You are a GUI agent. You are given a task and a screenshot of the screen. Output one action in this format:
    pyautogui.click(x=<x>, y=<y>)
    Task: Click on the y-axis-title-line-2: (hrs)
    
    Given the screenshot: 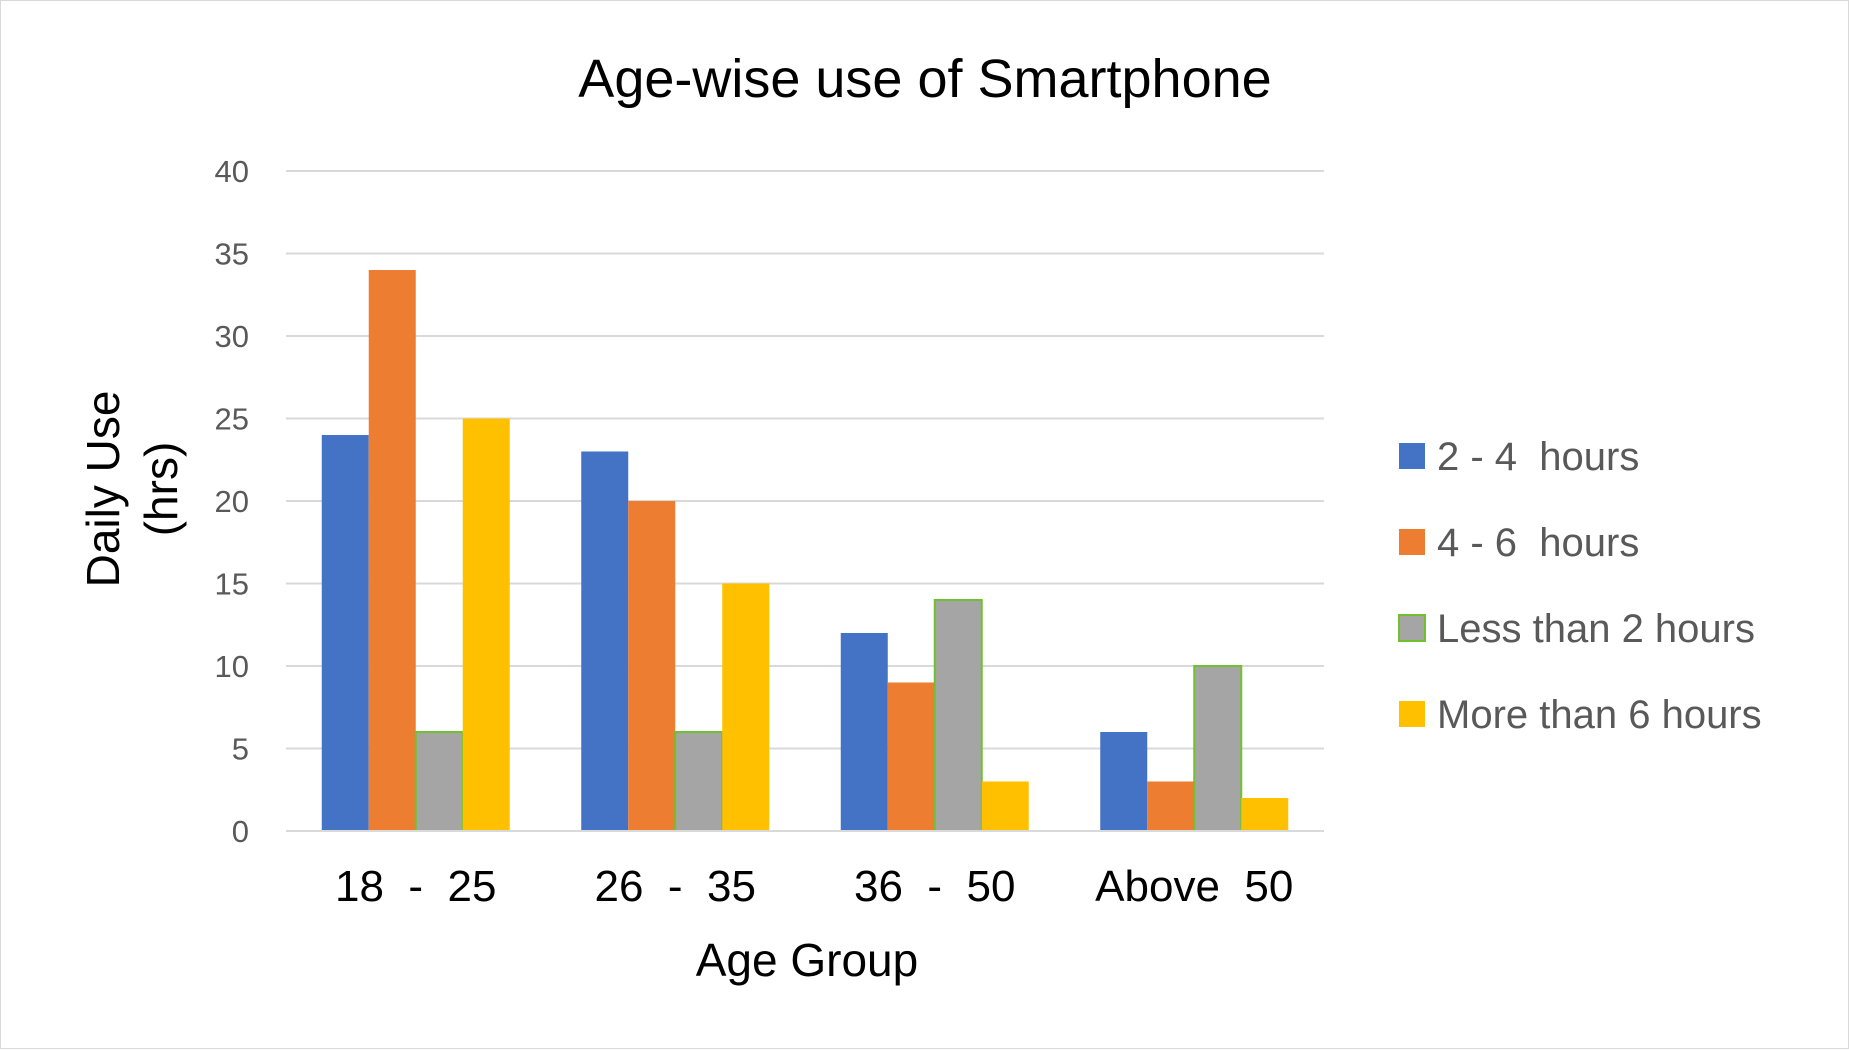 What is the action you would take?
    pyautogui.click(x=161, y=489)
    